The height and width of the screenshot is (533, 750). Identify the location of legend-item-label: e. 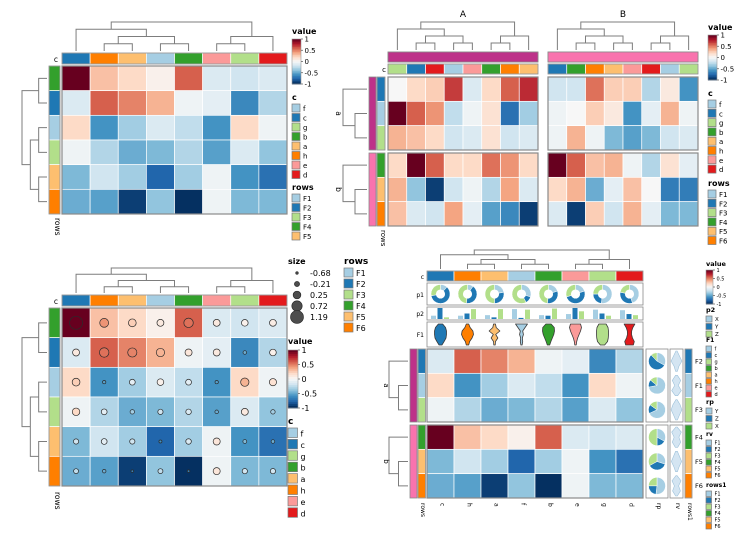
(721, 161).